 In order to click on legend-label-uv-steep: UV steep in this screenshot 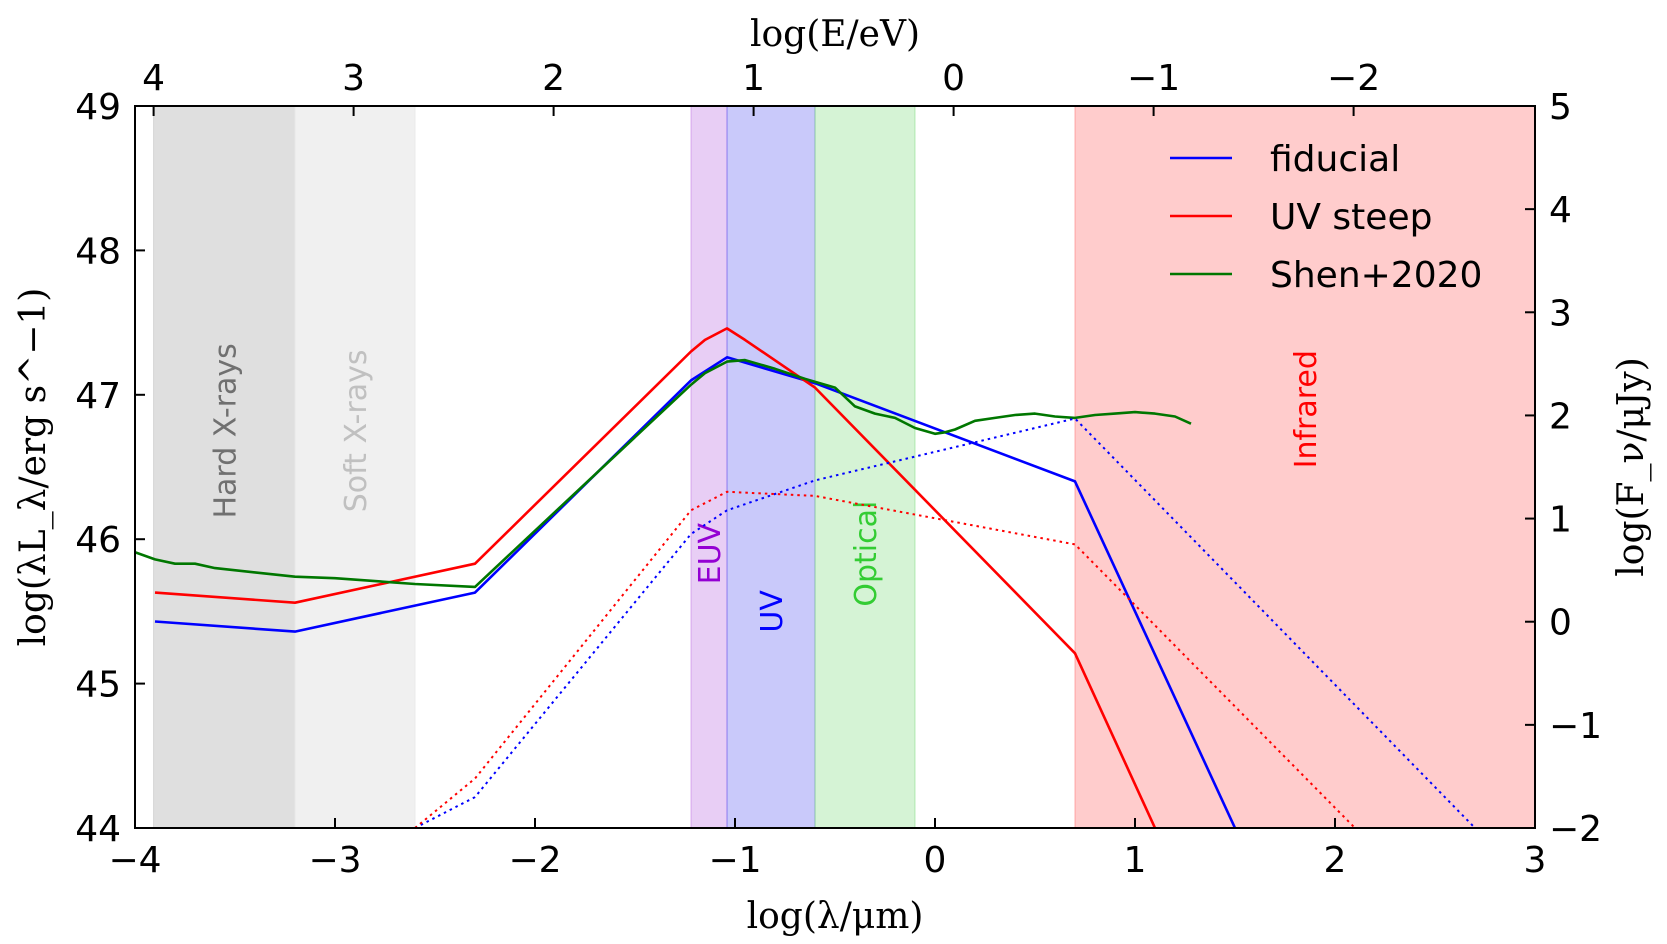, I will do `click(1351, 217)`.